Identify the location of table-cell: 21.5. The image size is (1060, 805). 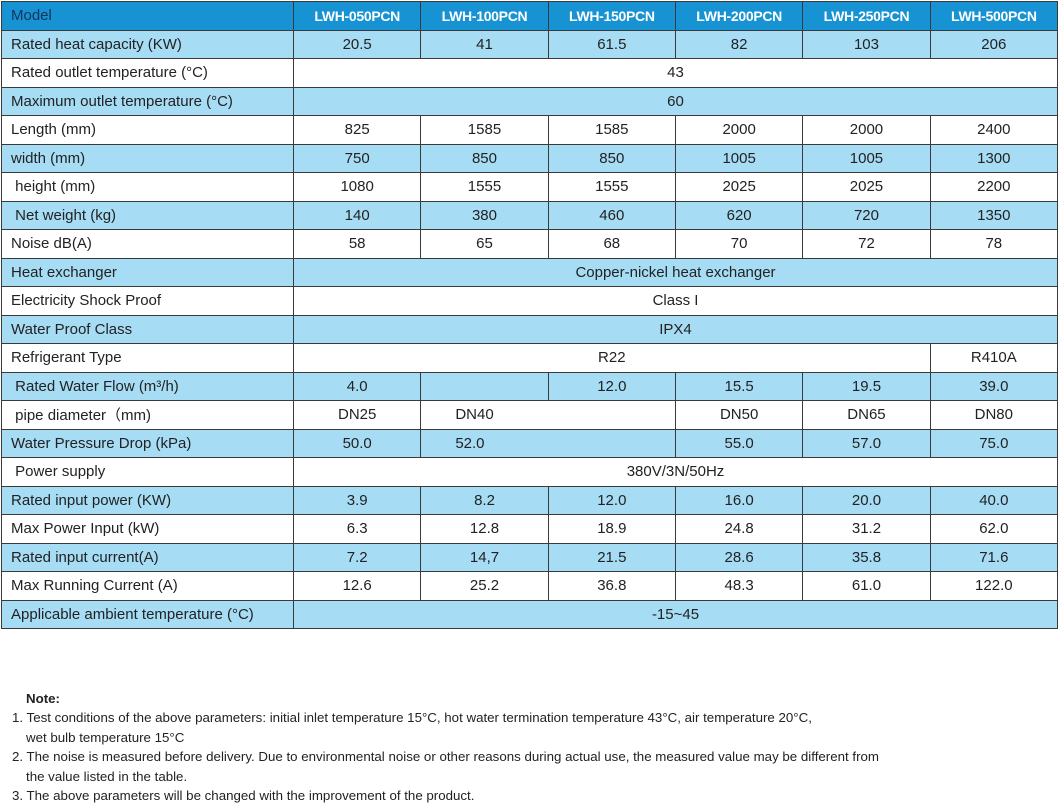
(611, 557).